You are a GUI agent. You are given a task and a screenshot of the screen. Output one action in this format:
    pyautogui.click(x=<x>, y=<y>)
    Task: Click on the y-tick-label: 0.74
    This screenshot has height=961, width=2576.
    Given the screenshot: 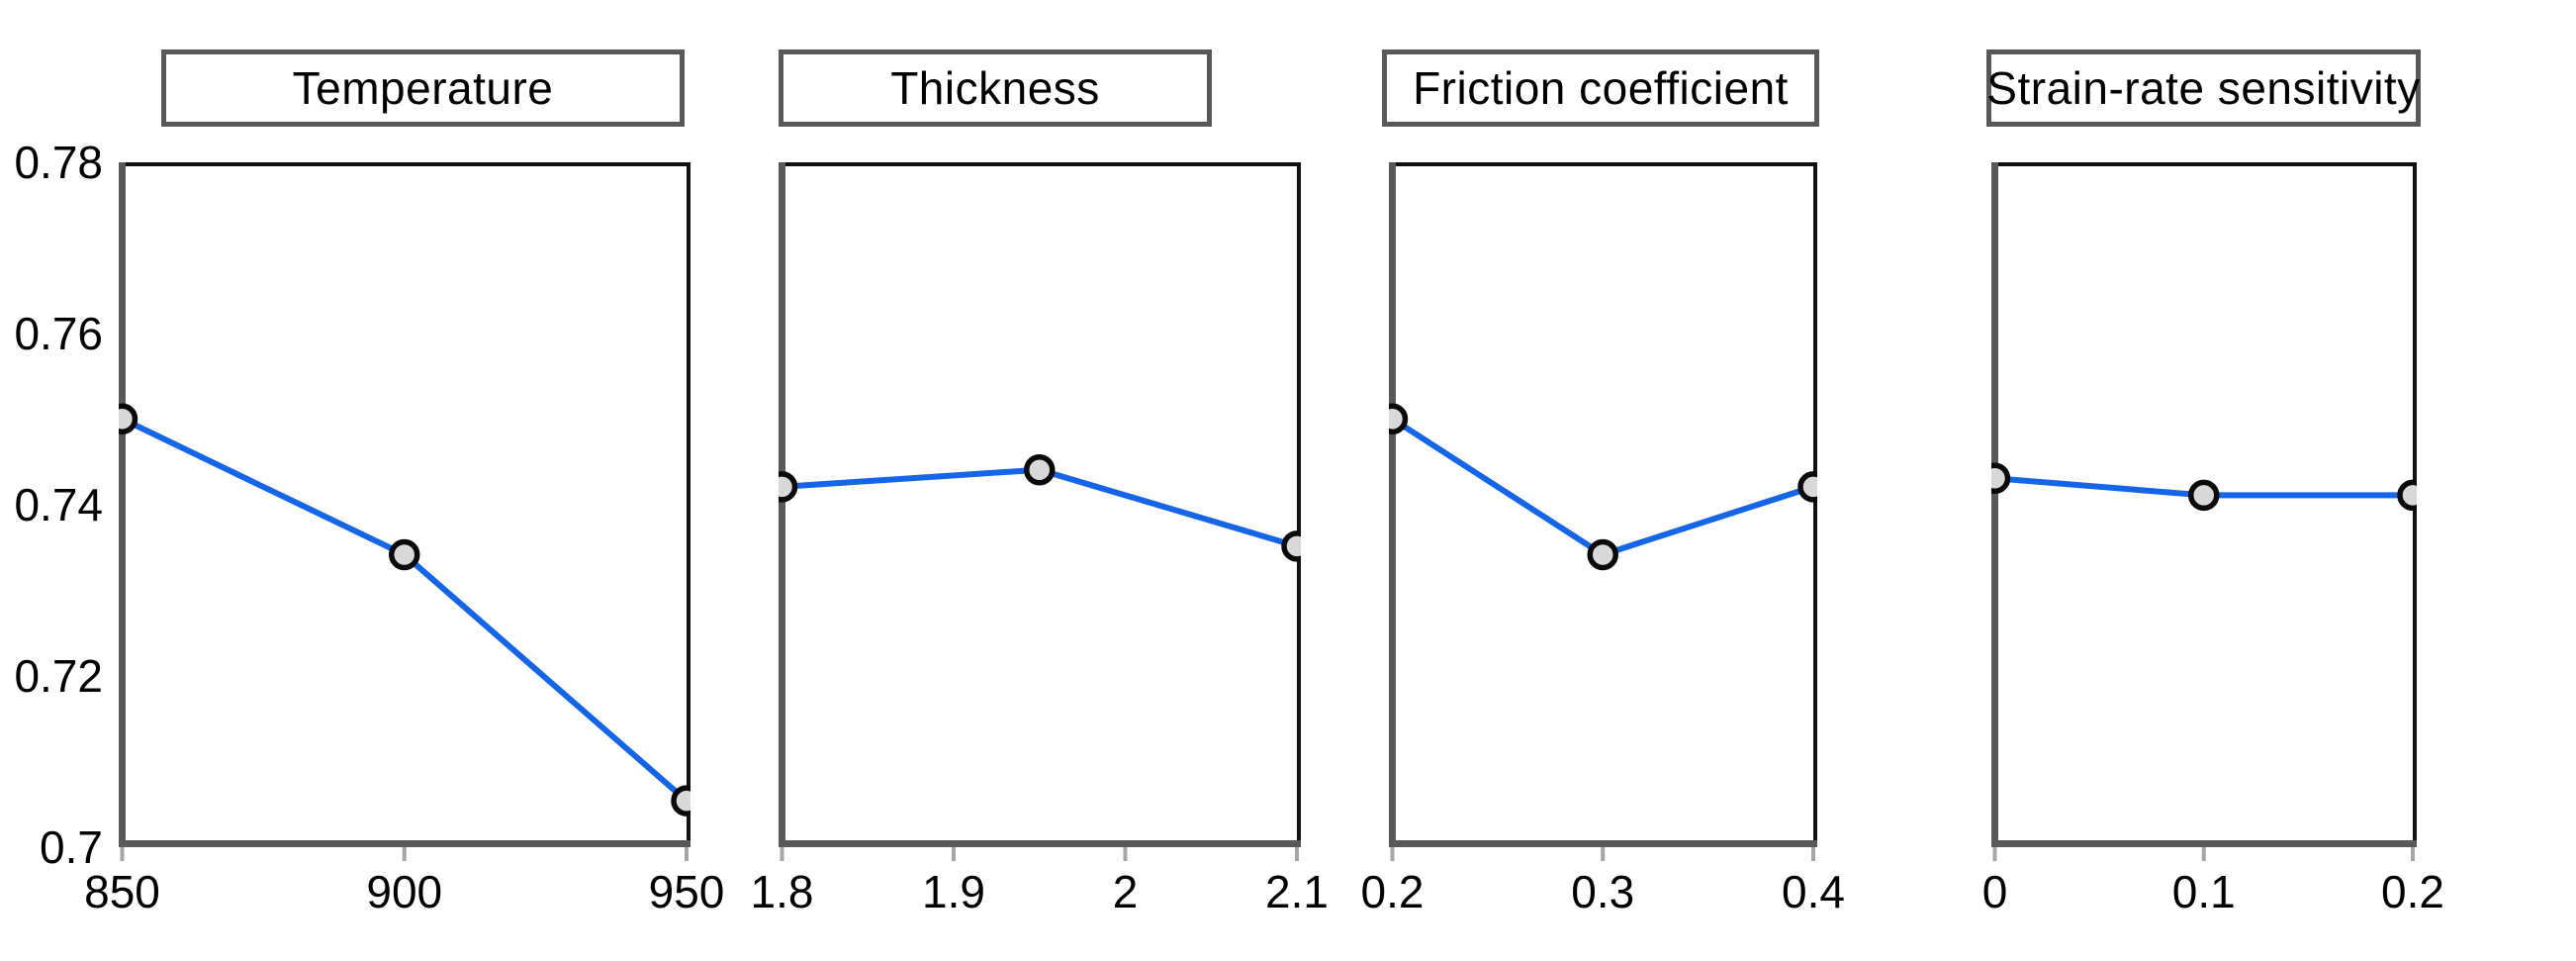 What is the action you would take?
    pyautogui.click(x=58, y=505)
    